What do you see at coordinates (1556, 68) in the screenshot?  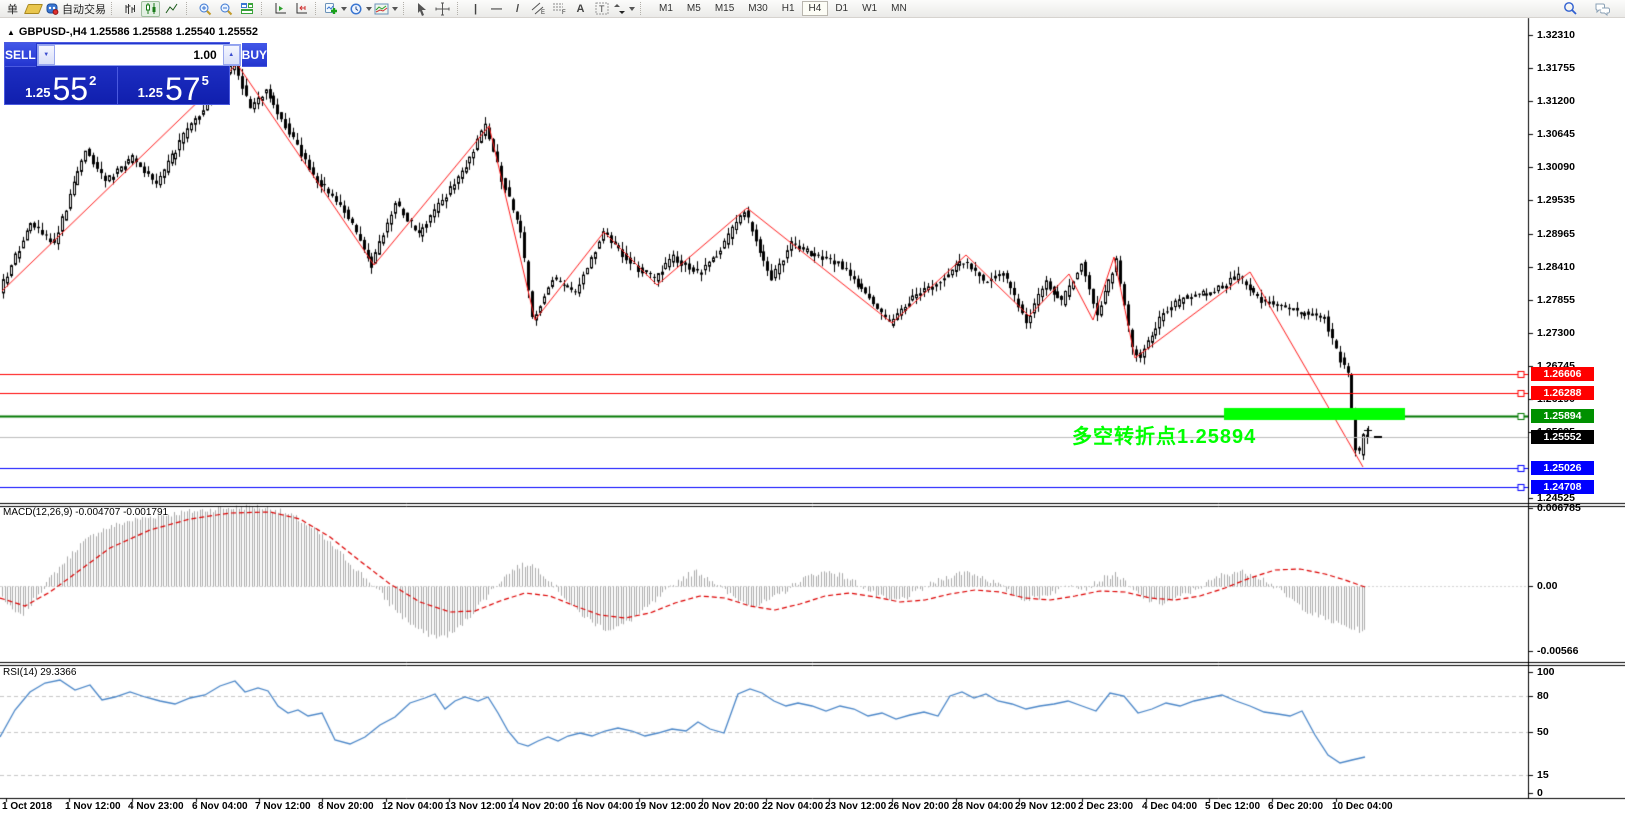 I see `price-tick-label: 1.31755` at bounding box center [1556, 68].